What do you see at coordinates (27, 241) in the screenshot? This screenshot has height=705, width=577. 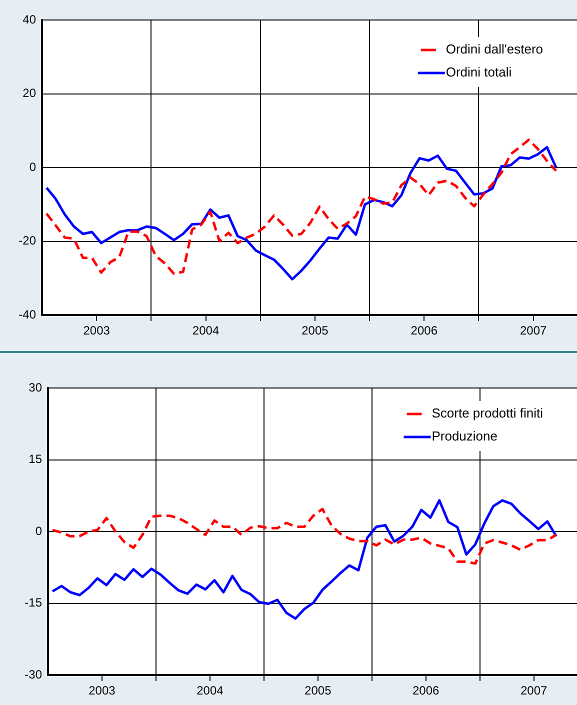 I see `y-tick-label: -20` at bounding box center [27, 241].